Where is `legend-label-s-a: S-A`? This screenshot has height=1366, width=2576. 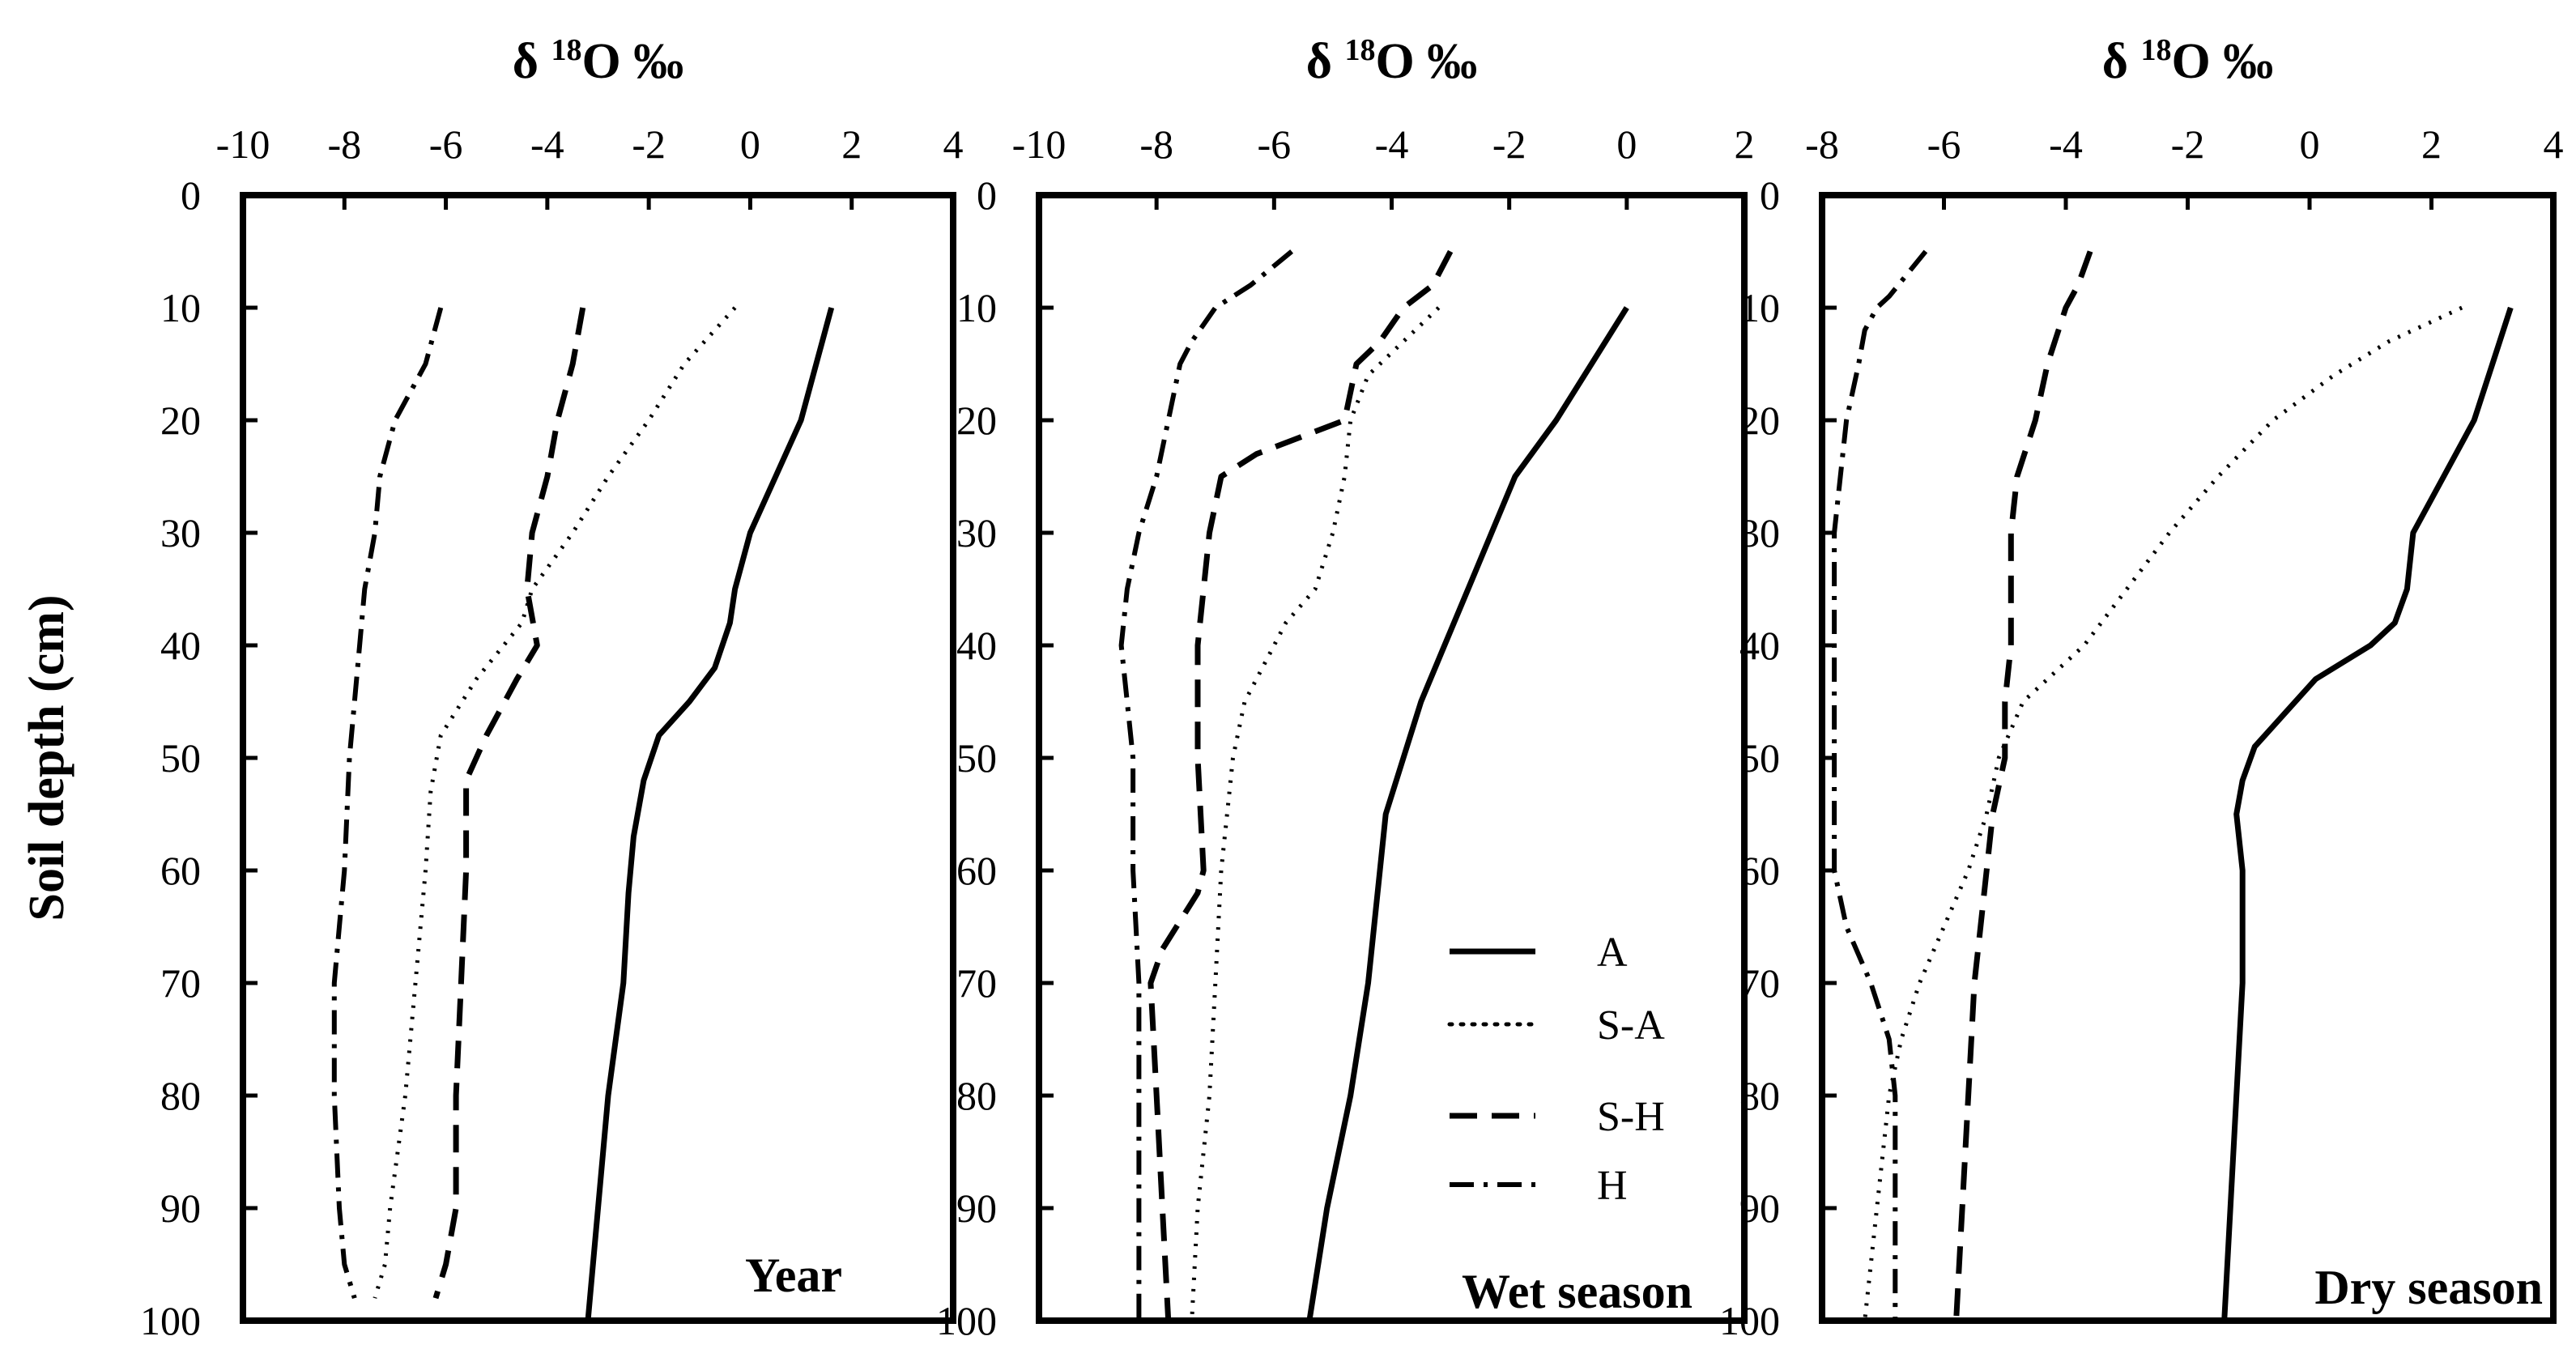 legend-label-s-a: S-A is located at coordinates (1631, 1025).